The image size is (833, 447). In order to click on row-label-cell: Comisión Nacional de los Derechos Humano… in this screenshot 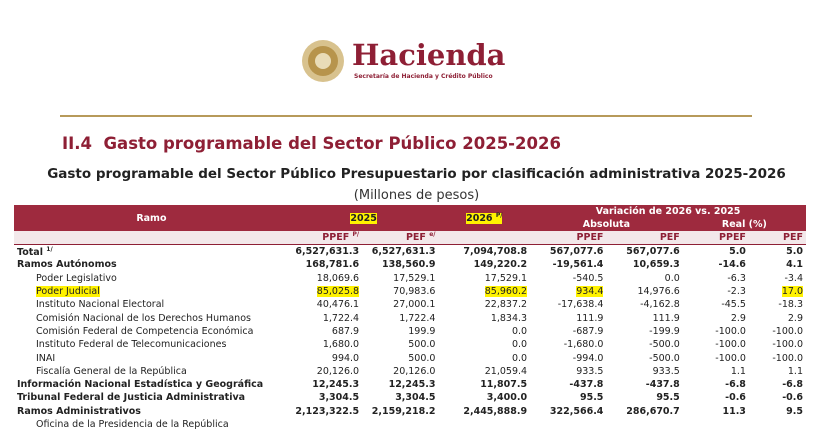, I will do `click(151, 317)`.